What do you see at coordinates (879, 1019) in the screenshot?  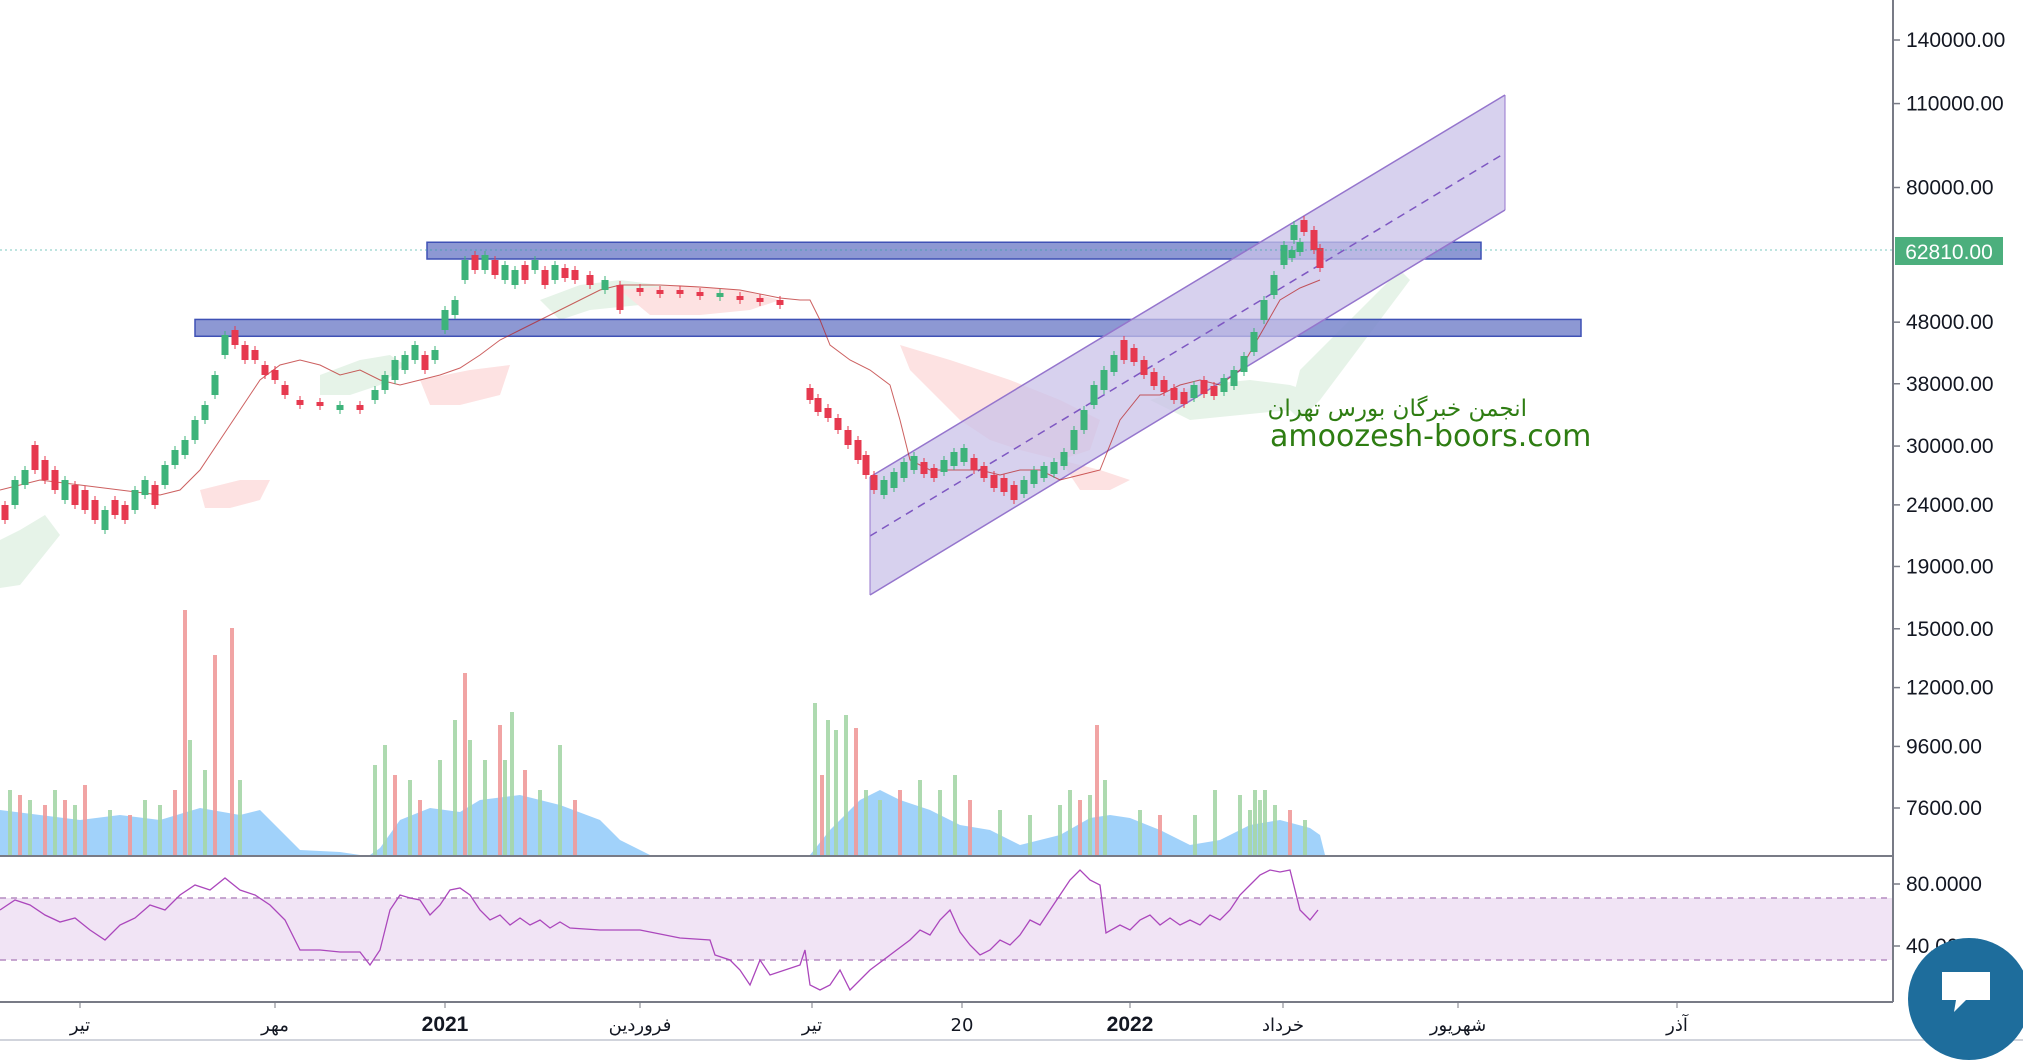 I see `time-axis: تیر مهر 2021 فروردین تیر 20 2022 خرداد شهریور آذر` at bounding box center [879, 1019].